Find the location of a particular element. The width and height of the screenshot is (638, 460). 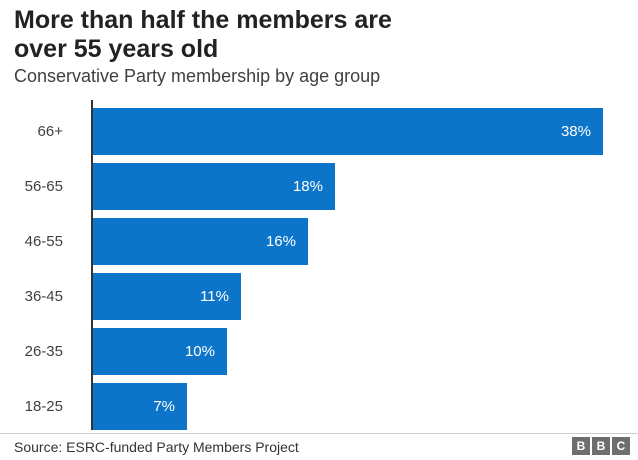

category-label: 36-45 is located at coordinates (43, 296).